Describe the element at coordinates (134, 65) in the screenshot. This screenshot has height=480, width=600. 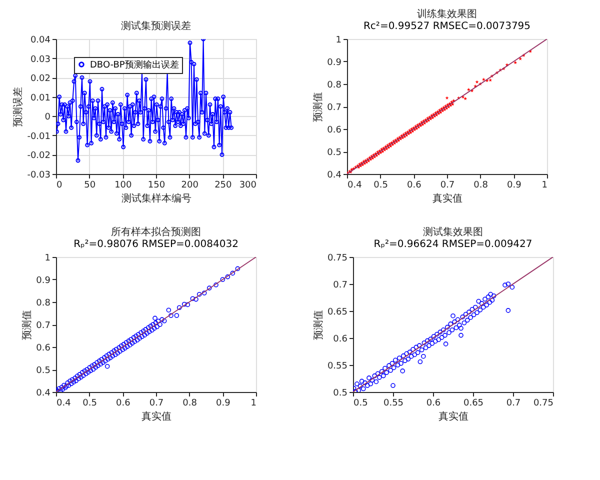
I see `legend-label: DBO-BP预测输出误差` at that location.